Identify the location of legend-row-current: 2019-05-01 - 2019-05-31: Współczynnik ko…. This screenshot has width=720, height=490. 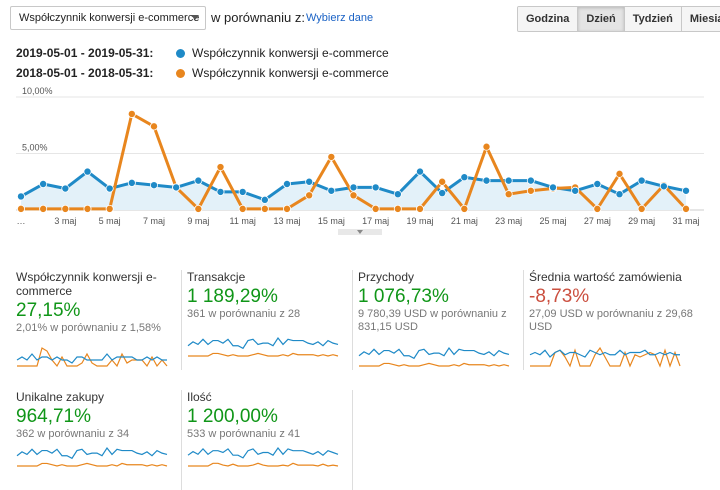
(202, 53).